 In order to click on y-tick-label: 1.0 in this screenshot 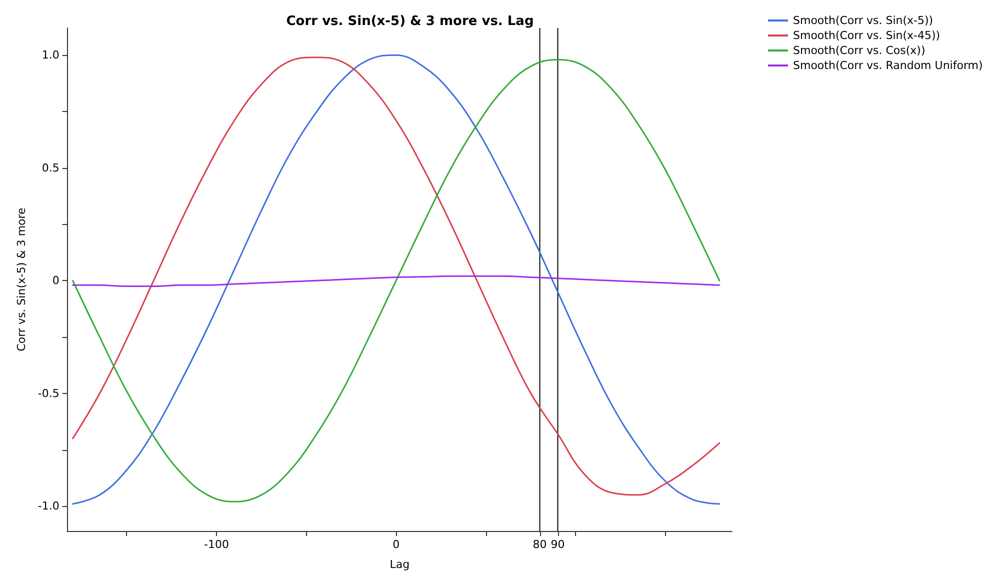, I will do `click(51, 55)`.